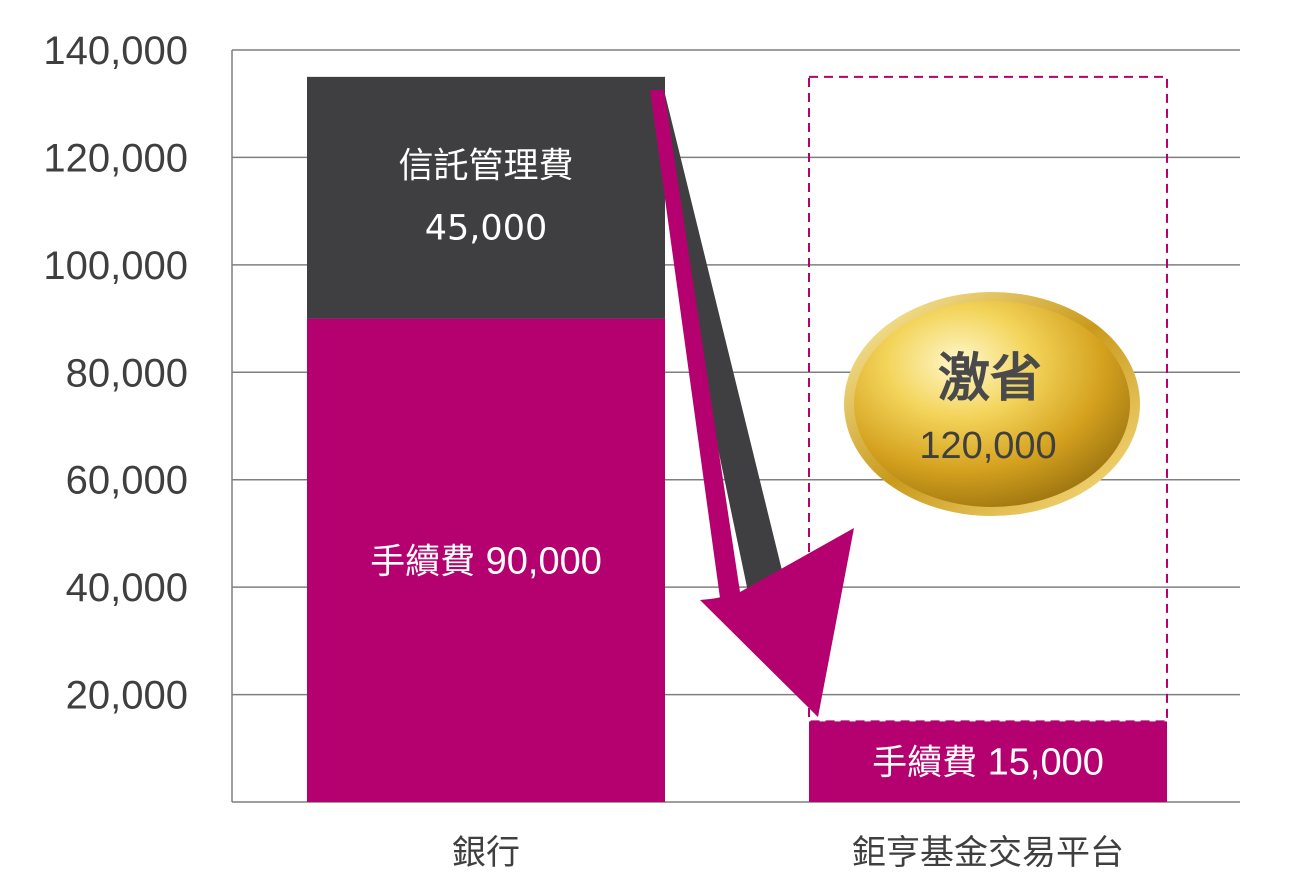  Describe the element at coordinates (987, 446) in the screenshot. I see `coin-value: 120,000` at that location.